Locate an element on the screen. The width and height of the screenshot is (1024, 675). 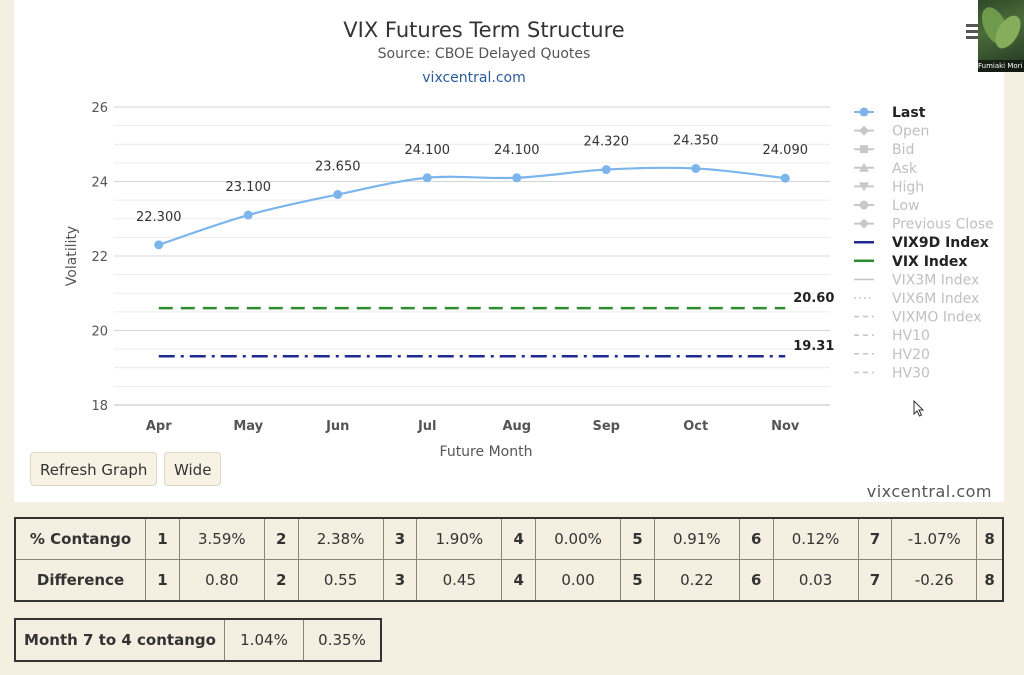
data-label: 23.650 is located at coordinates (338, 167).